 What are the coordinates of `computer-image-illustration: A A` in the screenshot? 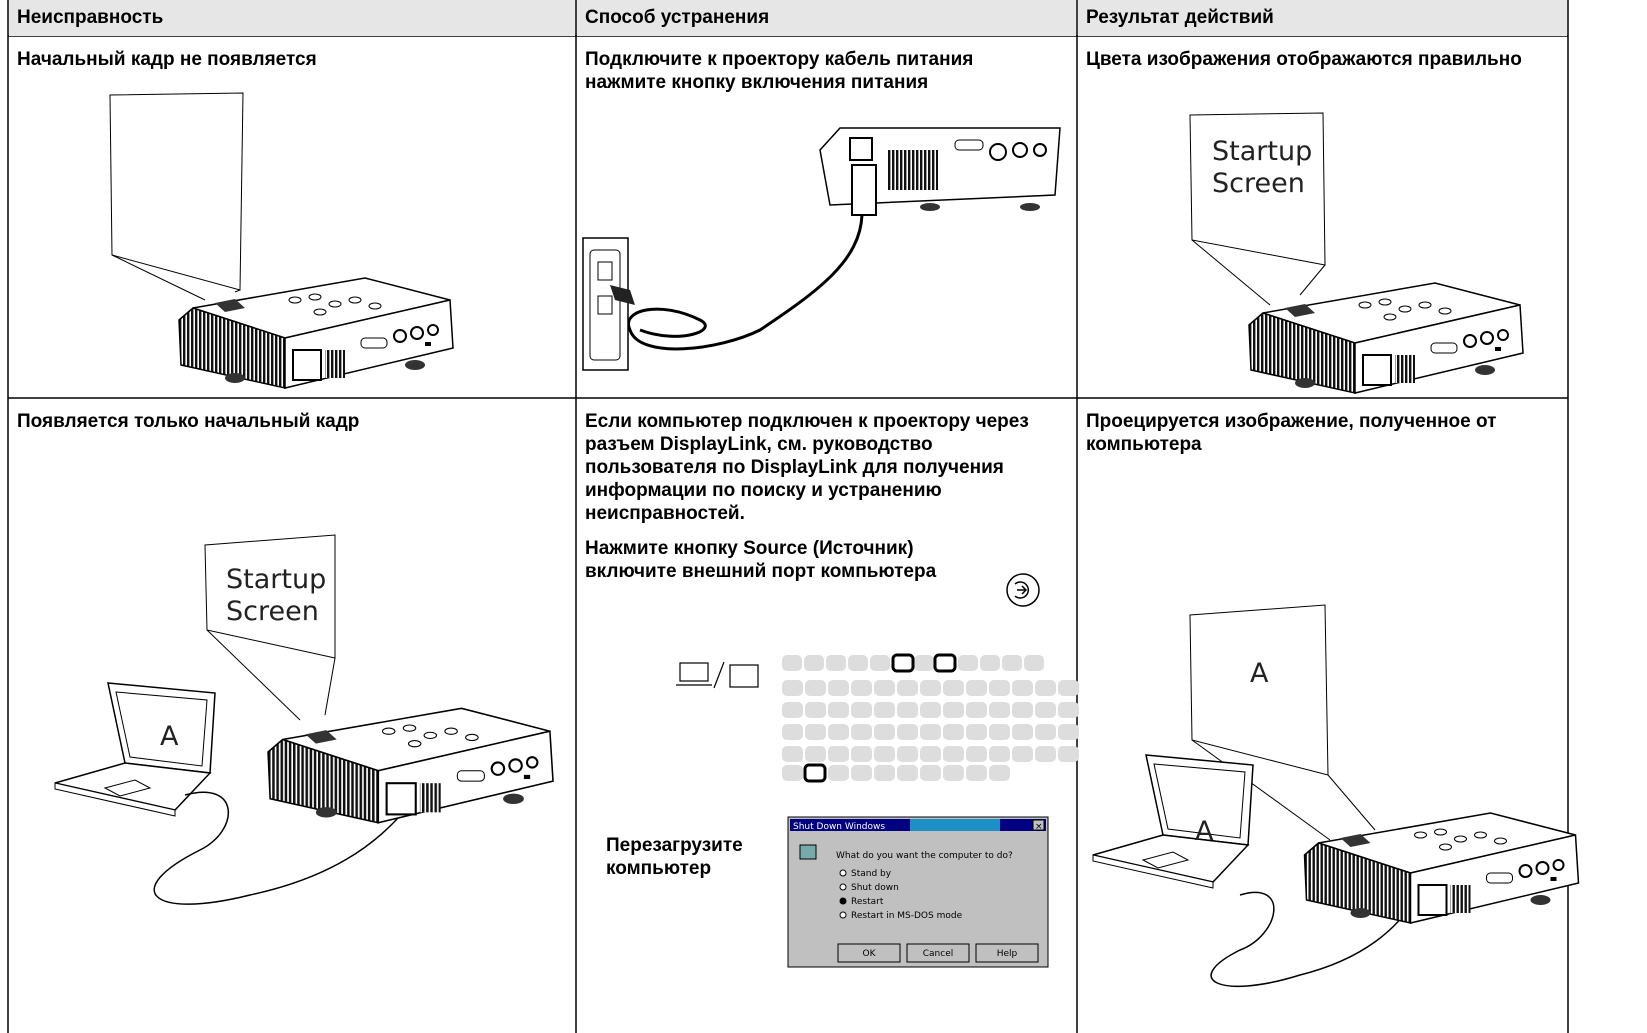 It's located at (1336, 795).